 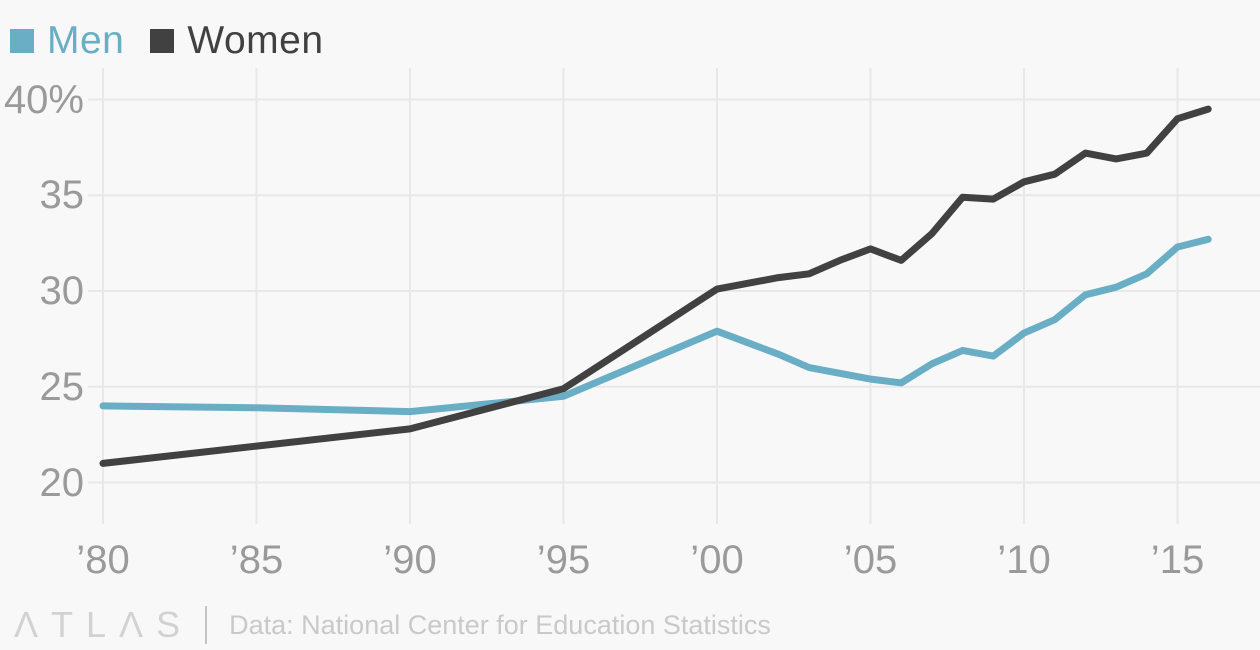 I want to click on men-series-swatch-icon, so click(x=22, y=40).